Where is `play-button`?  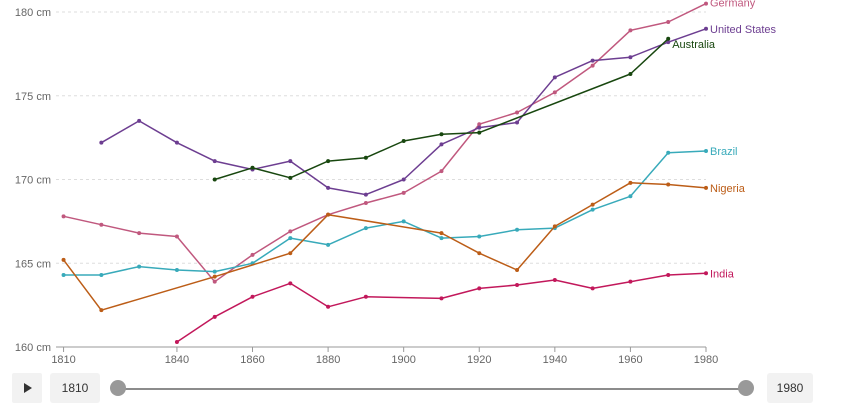
play-button is located at coordinates (27, 388).